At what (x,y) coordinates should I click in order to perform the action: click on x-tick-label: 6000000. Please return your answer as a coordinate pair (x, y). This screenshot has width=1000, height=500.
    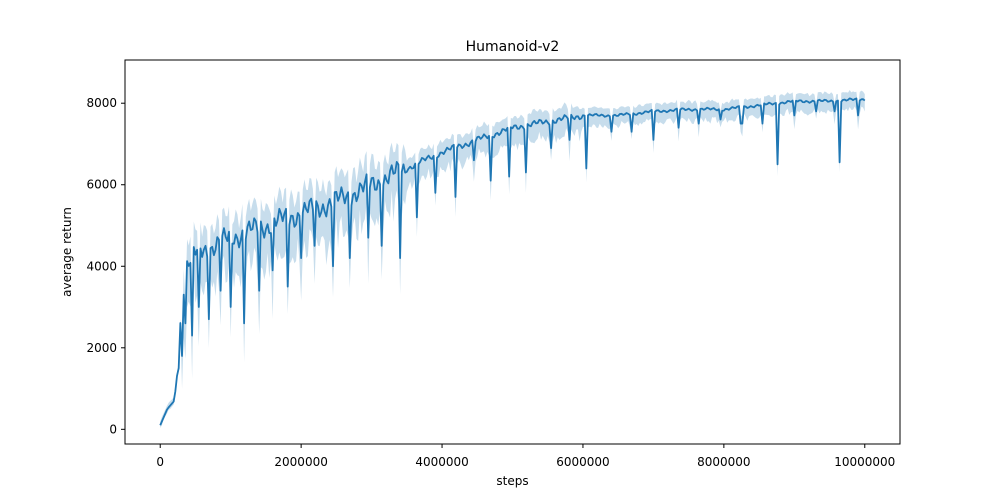
    Looking at the image, I should click on (582, 462).